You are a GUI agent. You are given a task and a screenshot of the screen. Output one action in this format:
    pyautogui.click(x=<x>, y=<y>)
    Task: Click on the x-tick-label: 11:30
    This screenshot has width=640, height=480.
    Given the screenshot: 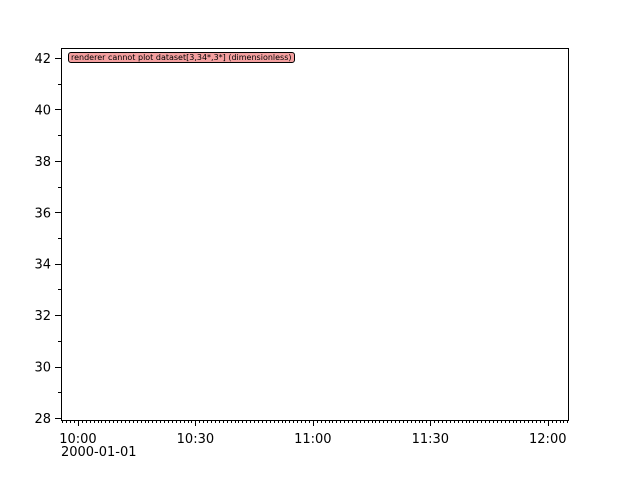 What is the action you would take?
    pyautogui.click(x=430, y=439)
    